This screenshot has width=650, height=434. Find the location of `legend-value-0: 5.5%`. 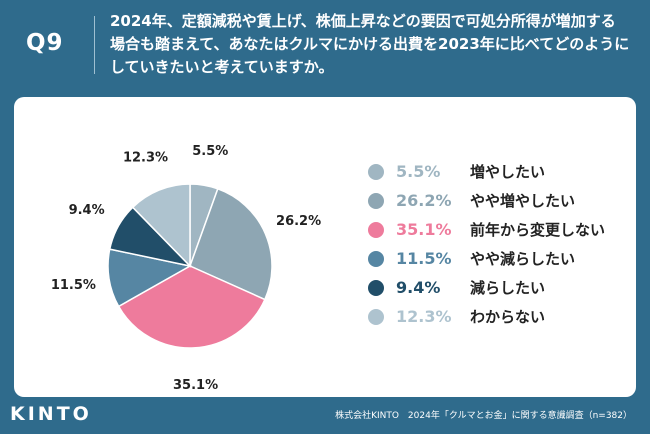

legend-value-0: 5.5% is located at coordinates (418, 171).